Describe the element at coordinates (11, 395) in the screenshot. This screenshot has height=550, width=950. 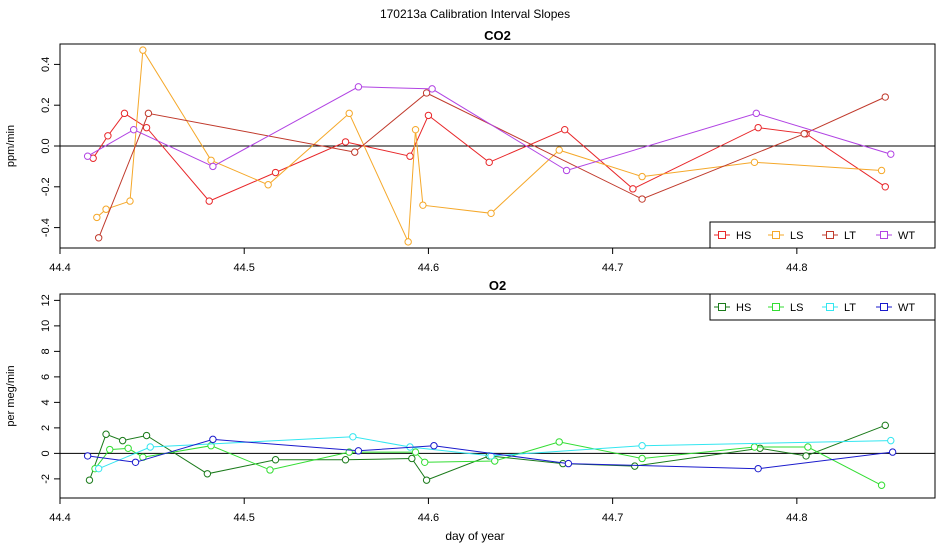
I see `o2-y-axis-label: per meg/min` at that location.